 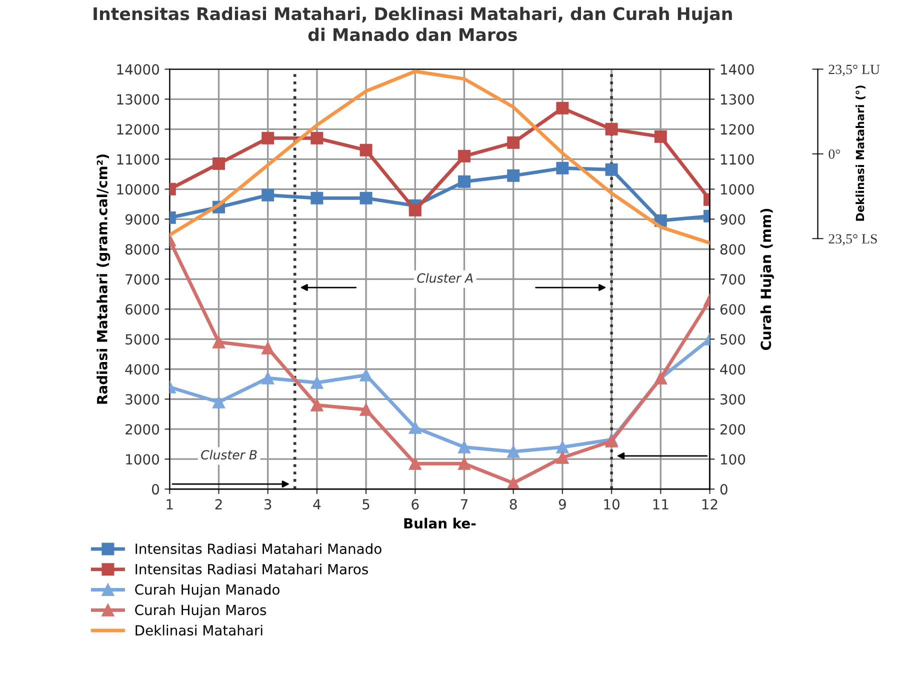 What do you see at coordinates (142, 429) in the screenshot?
I see `y-tick-label: 2000` at bounding box center [142, 429].